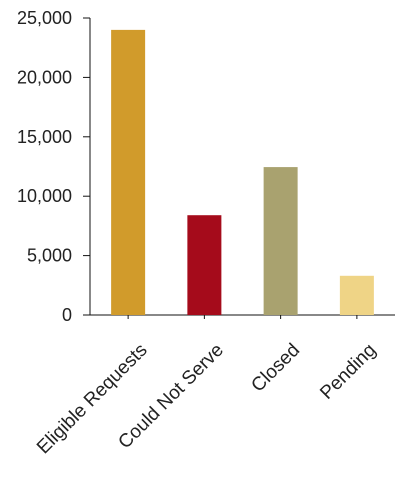 The image size is (405, 487). I want to click on y-tick-label: 25,000, so click(44, 18).